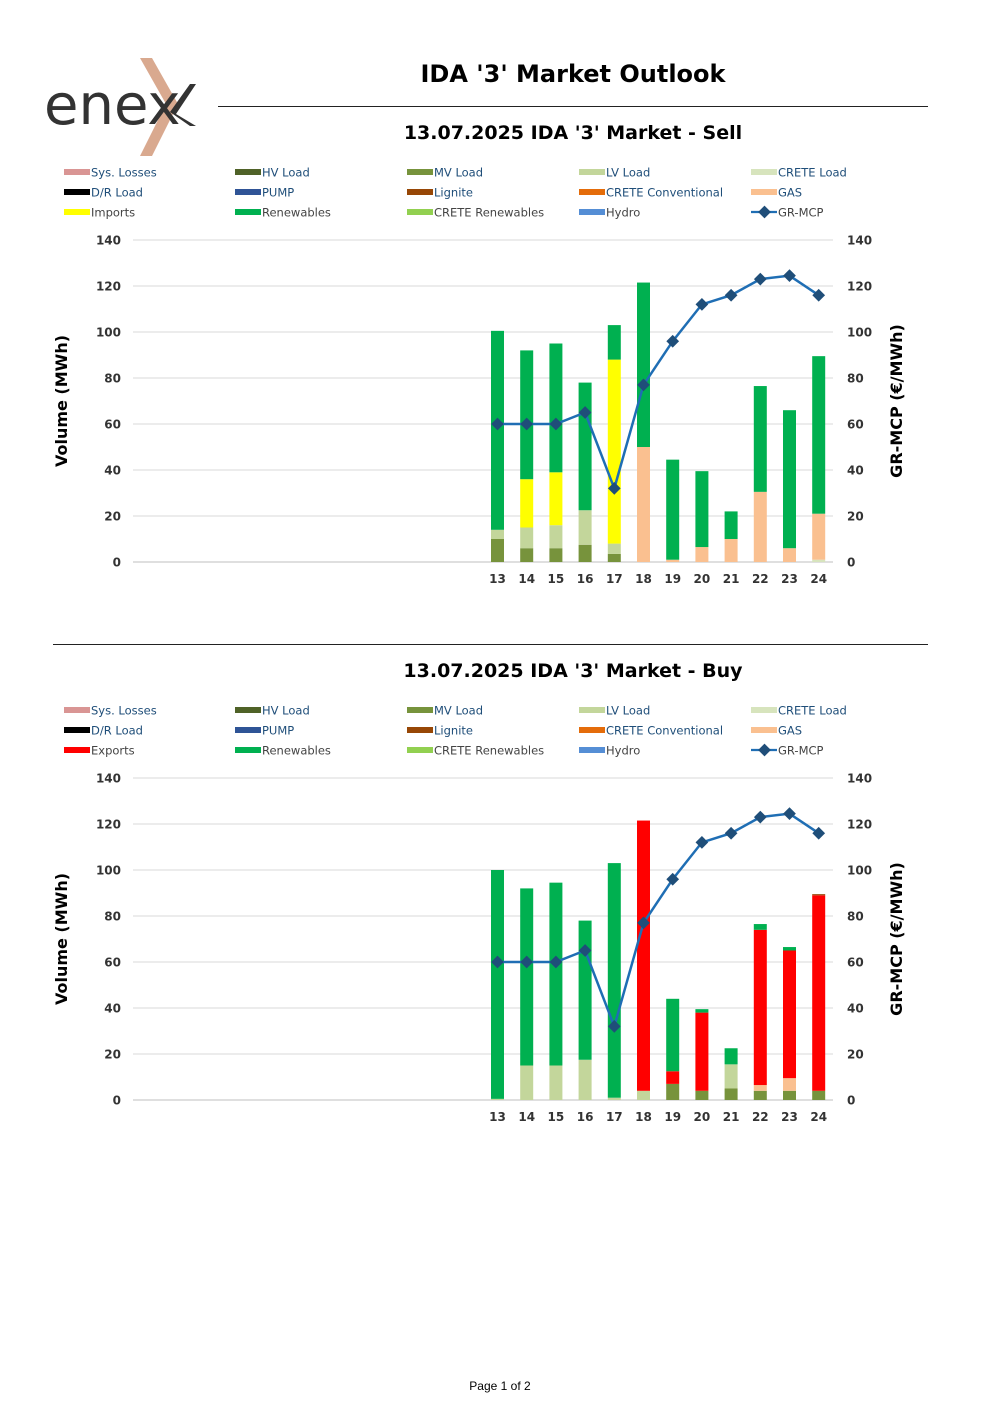 Image resolution: width=1000 pixels, height=1415 pixels. Describe the element at coordinates (812, 711) in the screenshot. I see `legend-label: CRETE Load` at that location.